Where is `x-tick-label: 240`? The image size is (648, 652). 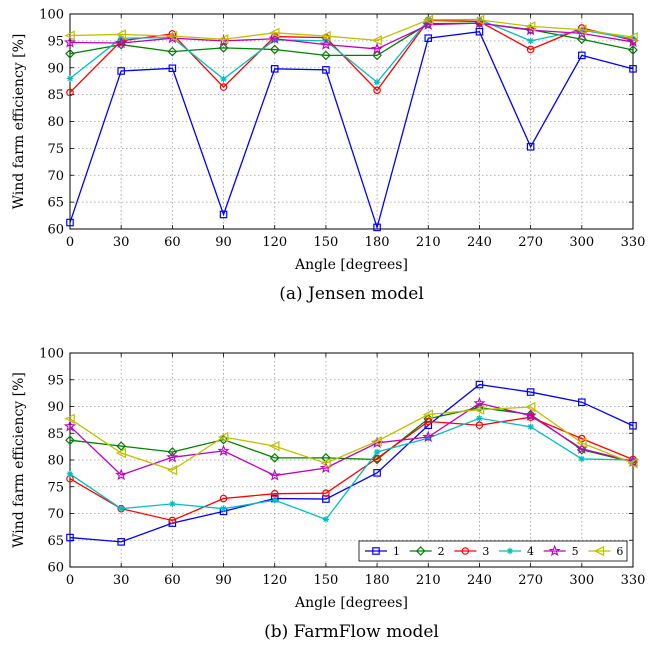 x-tick-label: 240 is located at coordinates (479, 580).